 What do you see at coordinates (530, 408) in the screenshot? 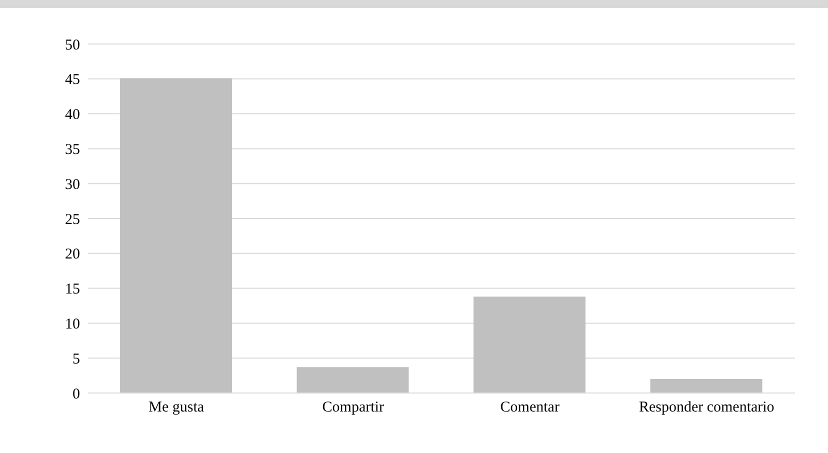
I see `x-tick-label: Comentar` at bounding box center [530, 408].